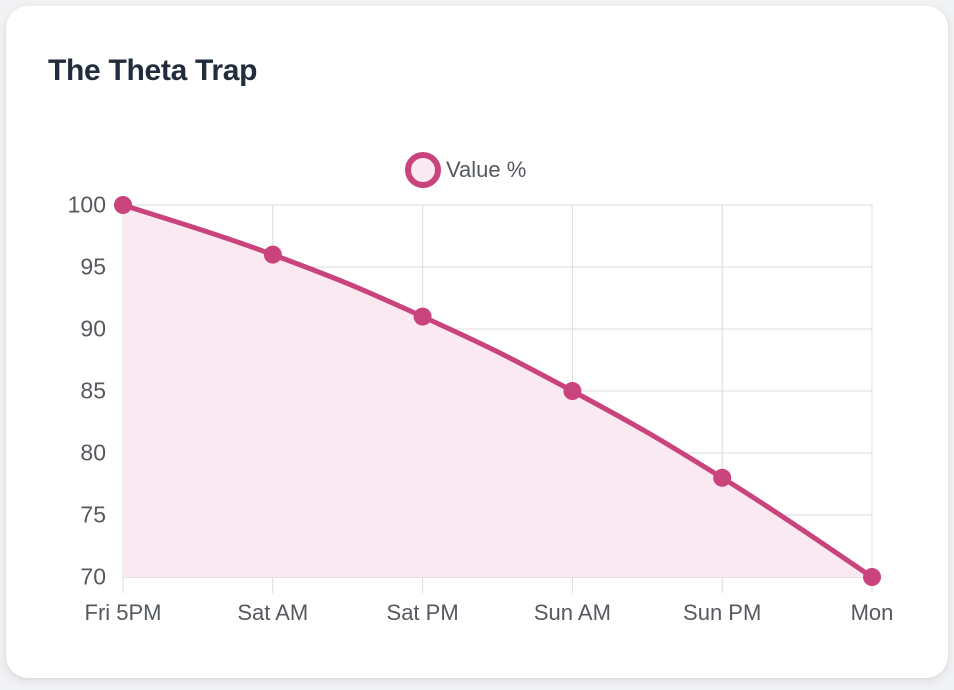 This screenshot has width=954, height=690. What do you see at coordinates (572, 612) in the screenshot?
I see `x-axis-tick-label: Sun AM` at bounding box center [572, 612].